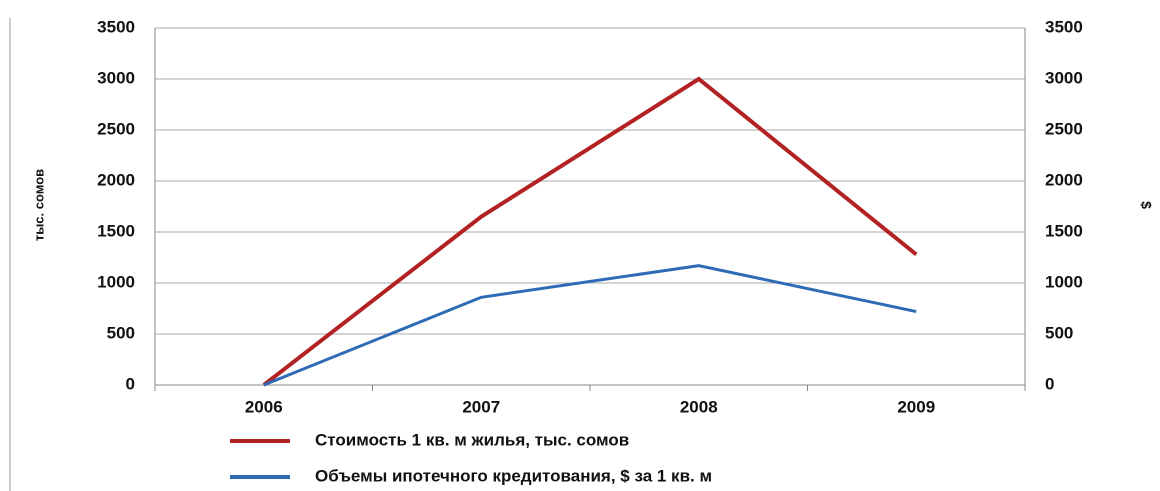 This screenshot has width=1160, height=491. What do you see at coordinates (116, 281) in the screenshot?
I see `y-tick-label: 1000` at bounding box center [116, 281].